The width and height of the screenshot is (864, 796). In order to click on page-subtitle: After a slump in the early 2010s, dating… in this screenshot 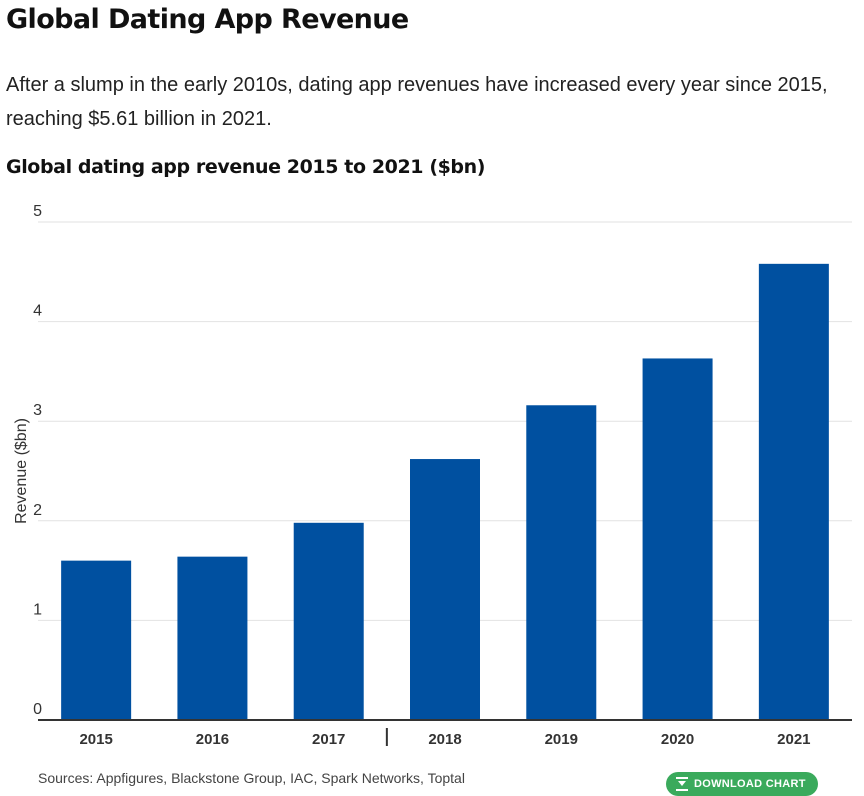, I will do `click(417, 102)`.